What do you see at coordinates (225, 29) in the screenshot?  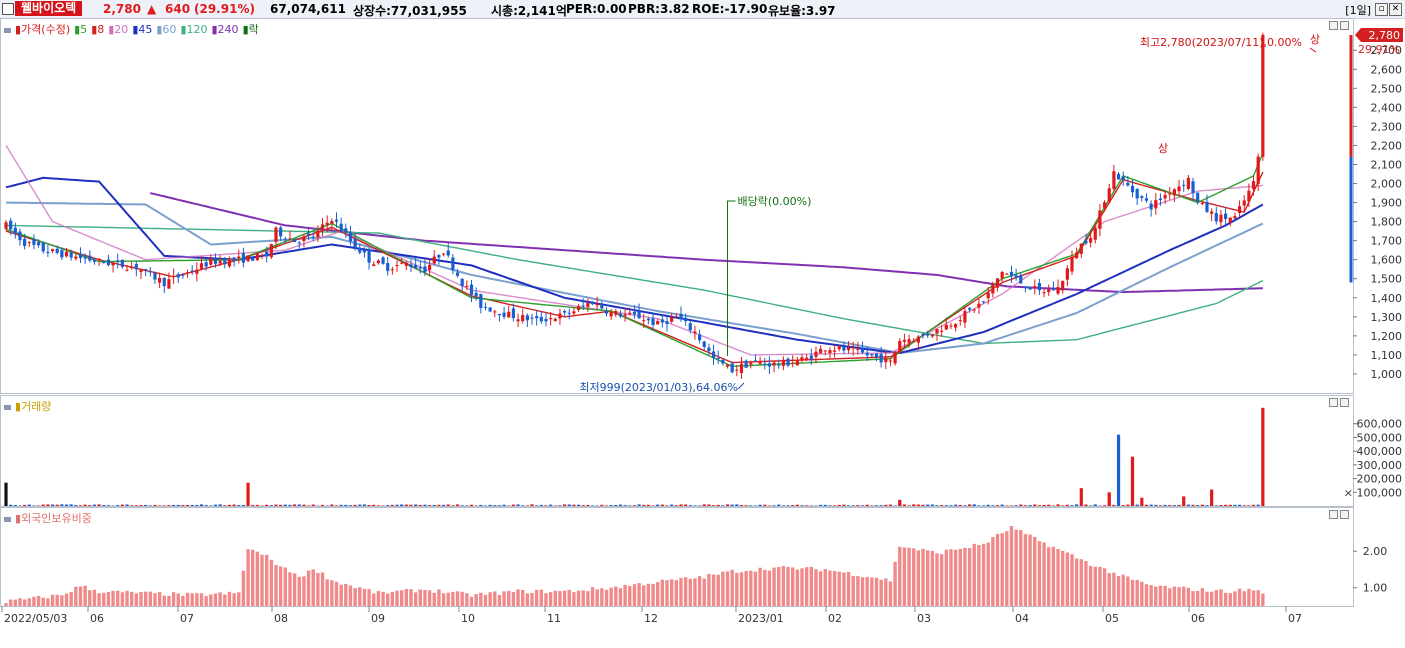 I see `legend-item-7: ▮240` at bounding box center [225, 29].